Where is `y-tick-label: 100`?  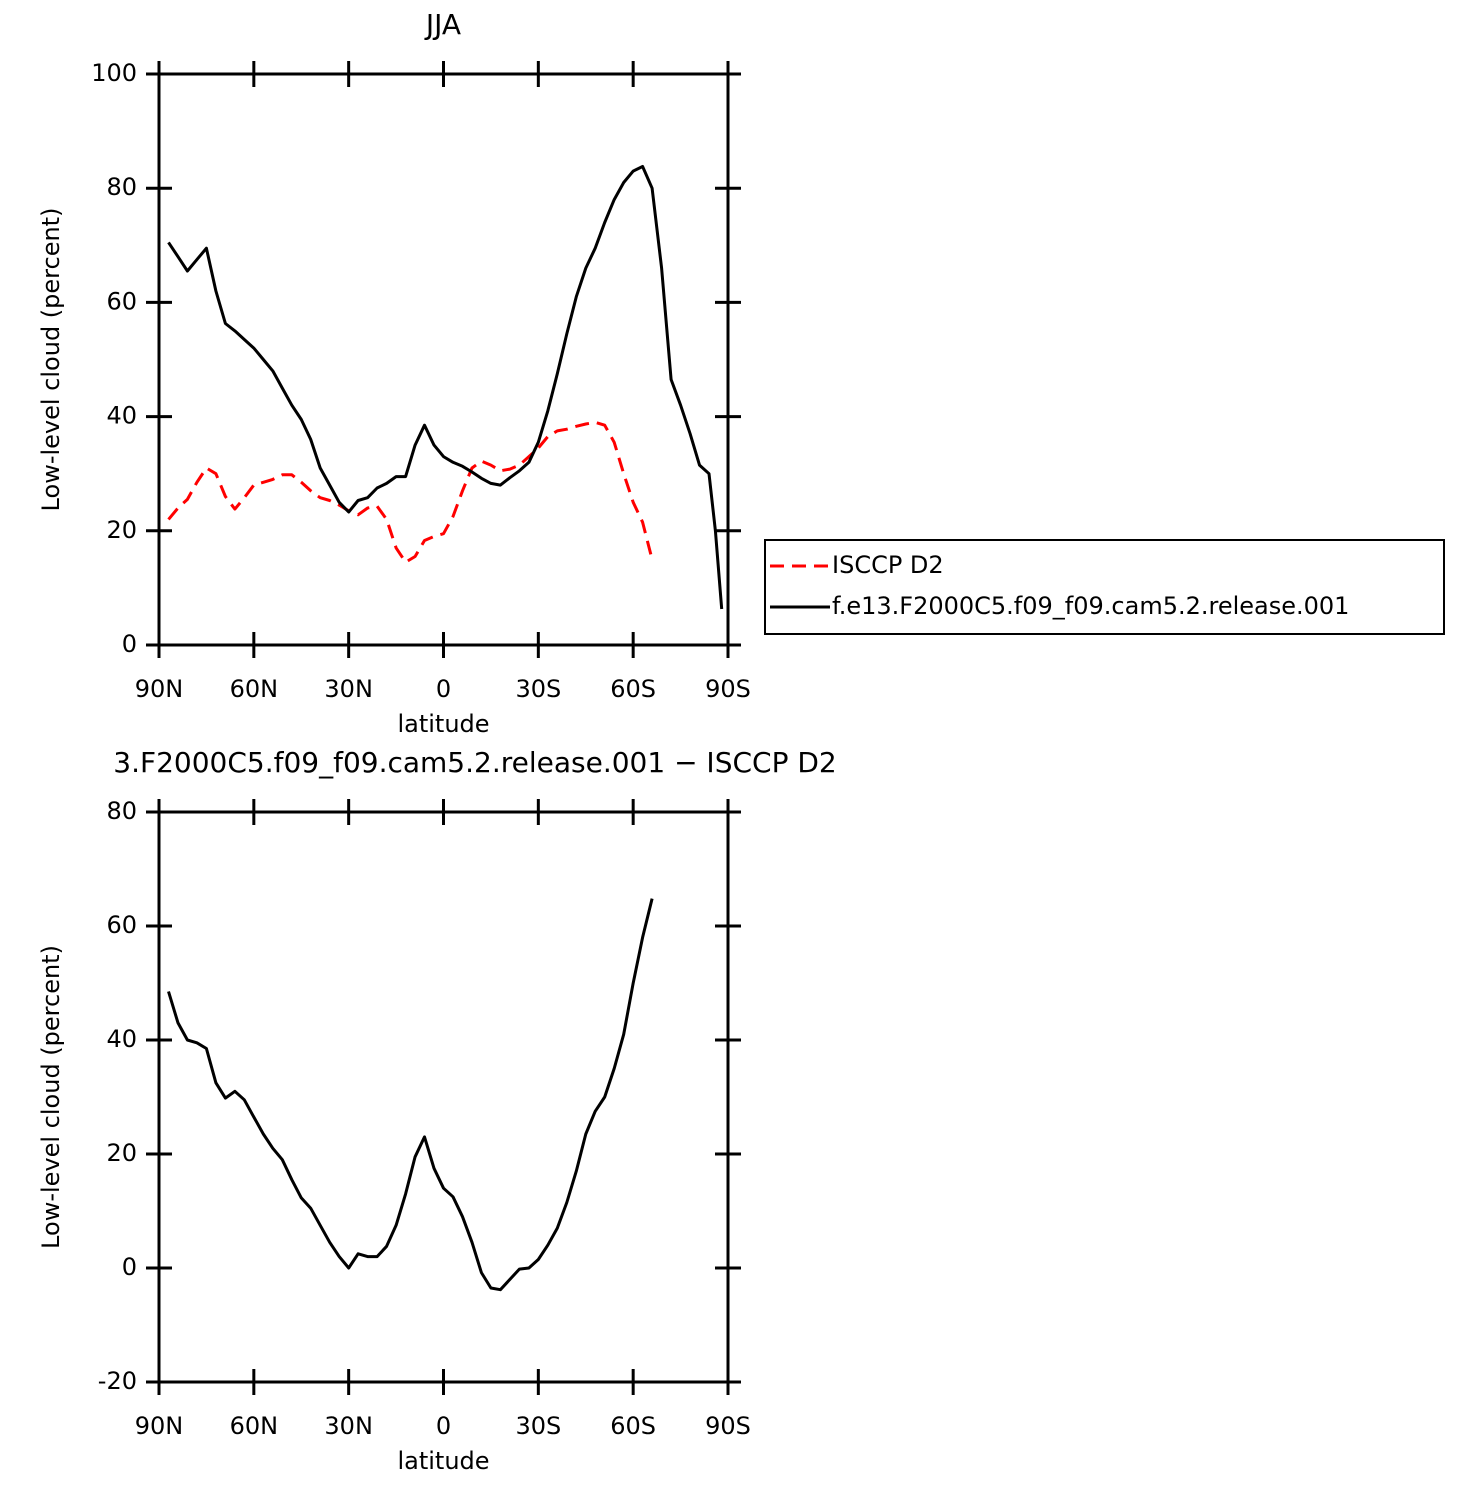
y-tick-label: 100 is located at coordinates (114, 73).